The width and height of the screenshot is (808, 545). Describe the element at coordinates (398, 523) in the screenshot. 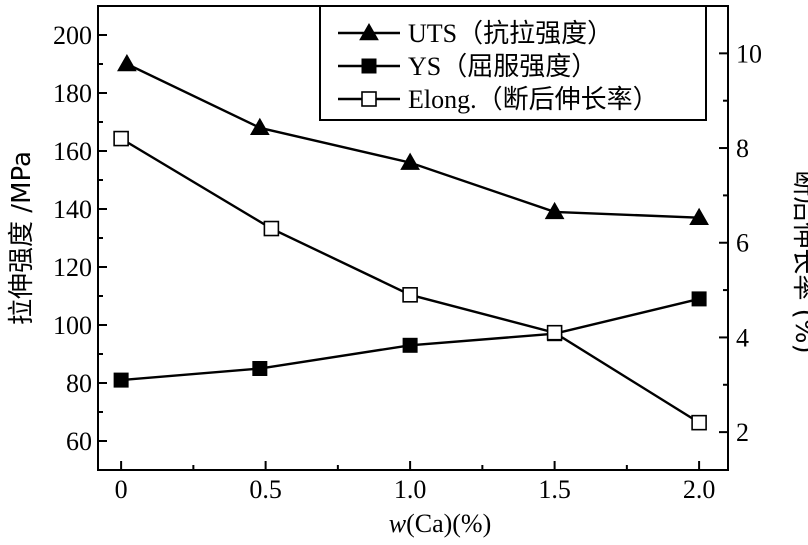

I see `x-axis-title-variable: w` at that location.